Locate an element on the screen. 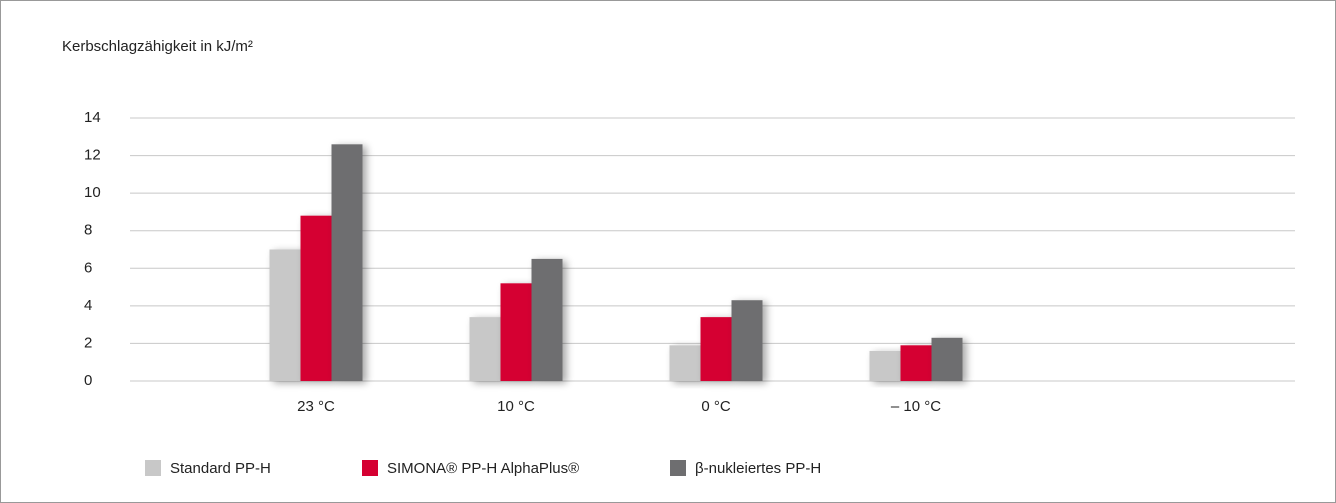 The width and height of the screenshot is (1336, 503). y-tick-label: 0 is located at coordinates (88, 380).